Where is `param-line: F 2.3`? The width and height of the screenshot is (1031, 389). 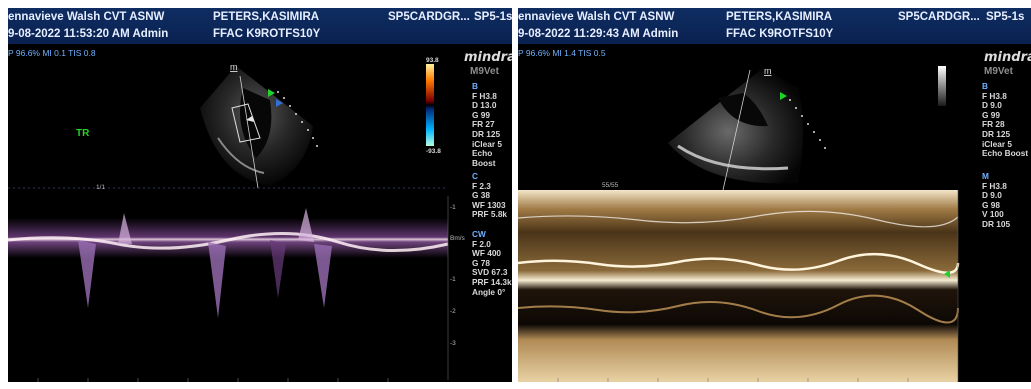
param-line: F 2.3 is located at coordinates (481, 185).